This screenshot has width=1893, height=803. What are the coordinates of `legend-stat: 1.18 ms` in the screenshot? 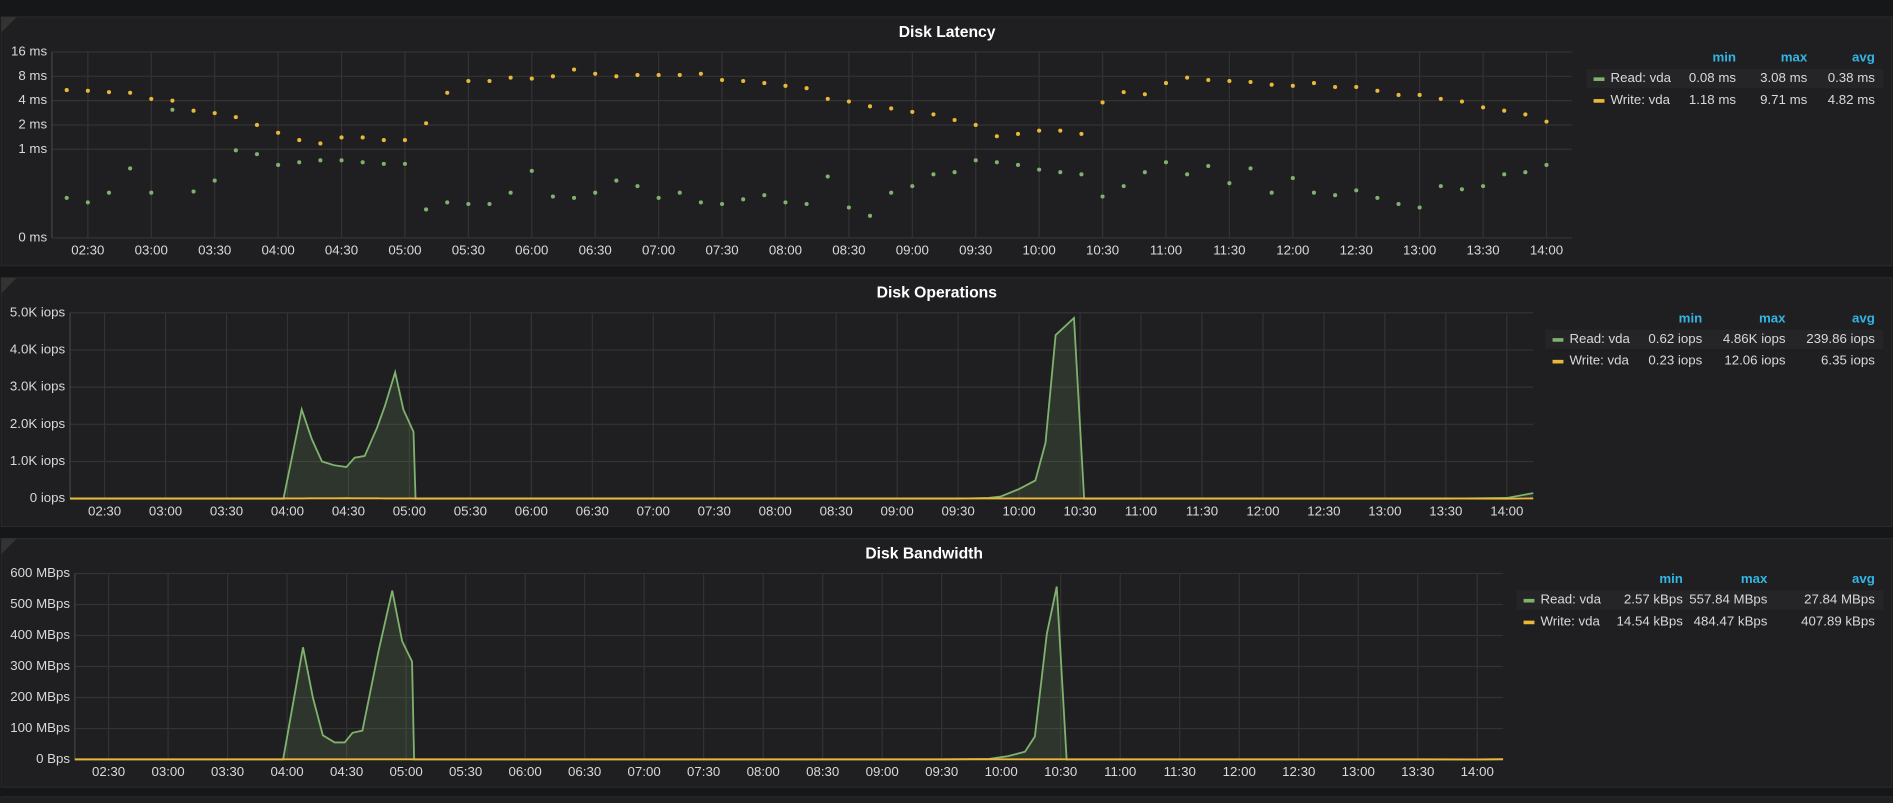 It's located at (1713, 99).